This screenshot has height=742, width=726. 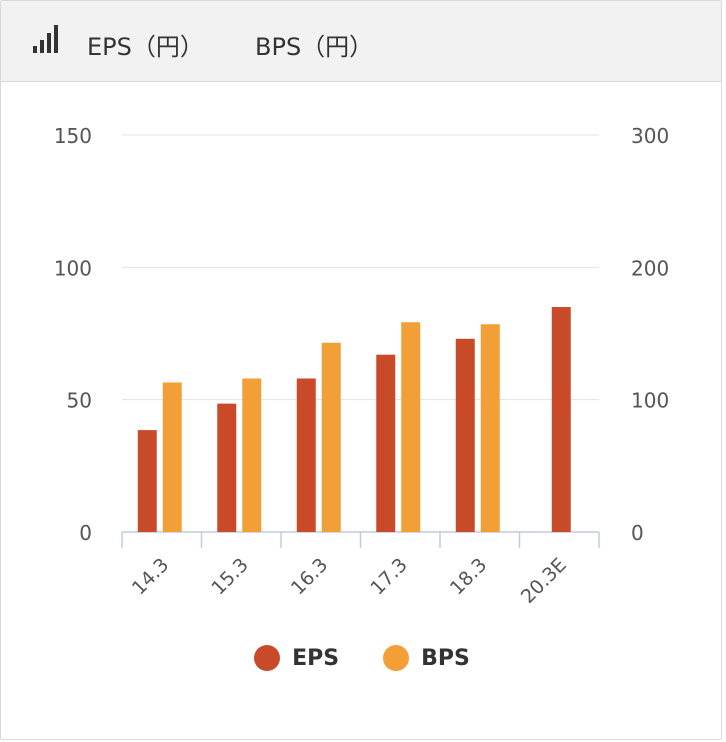 What do you see at coordinates (637, 533) in the screenshot?
I see `y-right-tick-label: 0` at bounding box center [637, 533].